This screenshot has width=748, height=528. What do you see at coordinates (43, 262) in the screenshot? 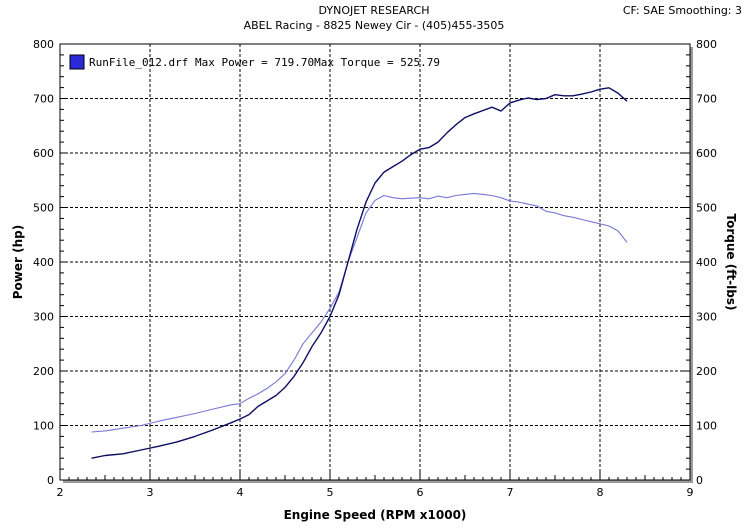
I see `y-tick-label-left: 400` at bounding box center [43, 262].